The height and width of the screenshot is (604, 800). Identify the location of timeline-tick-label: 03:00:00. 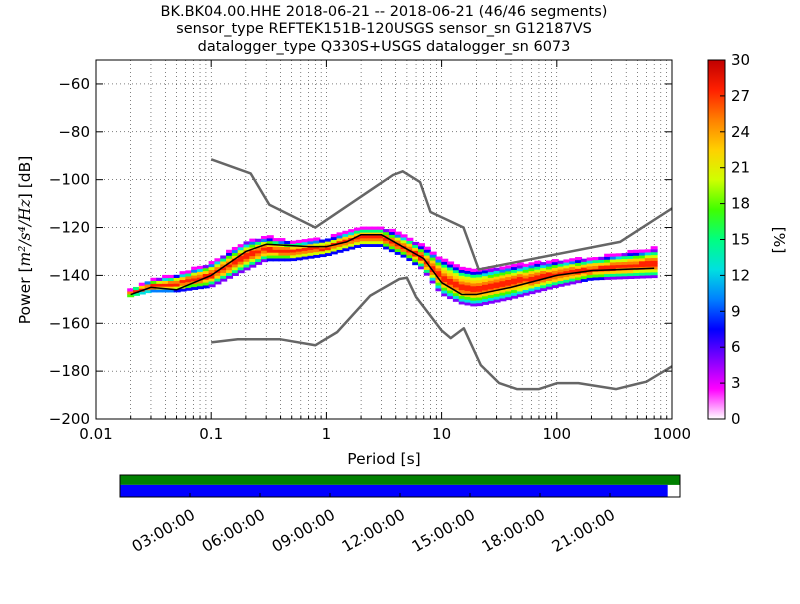
(163, 531).